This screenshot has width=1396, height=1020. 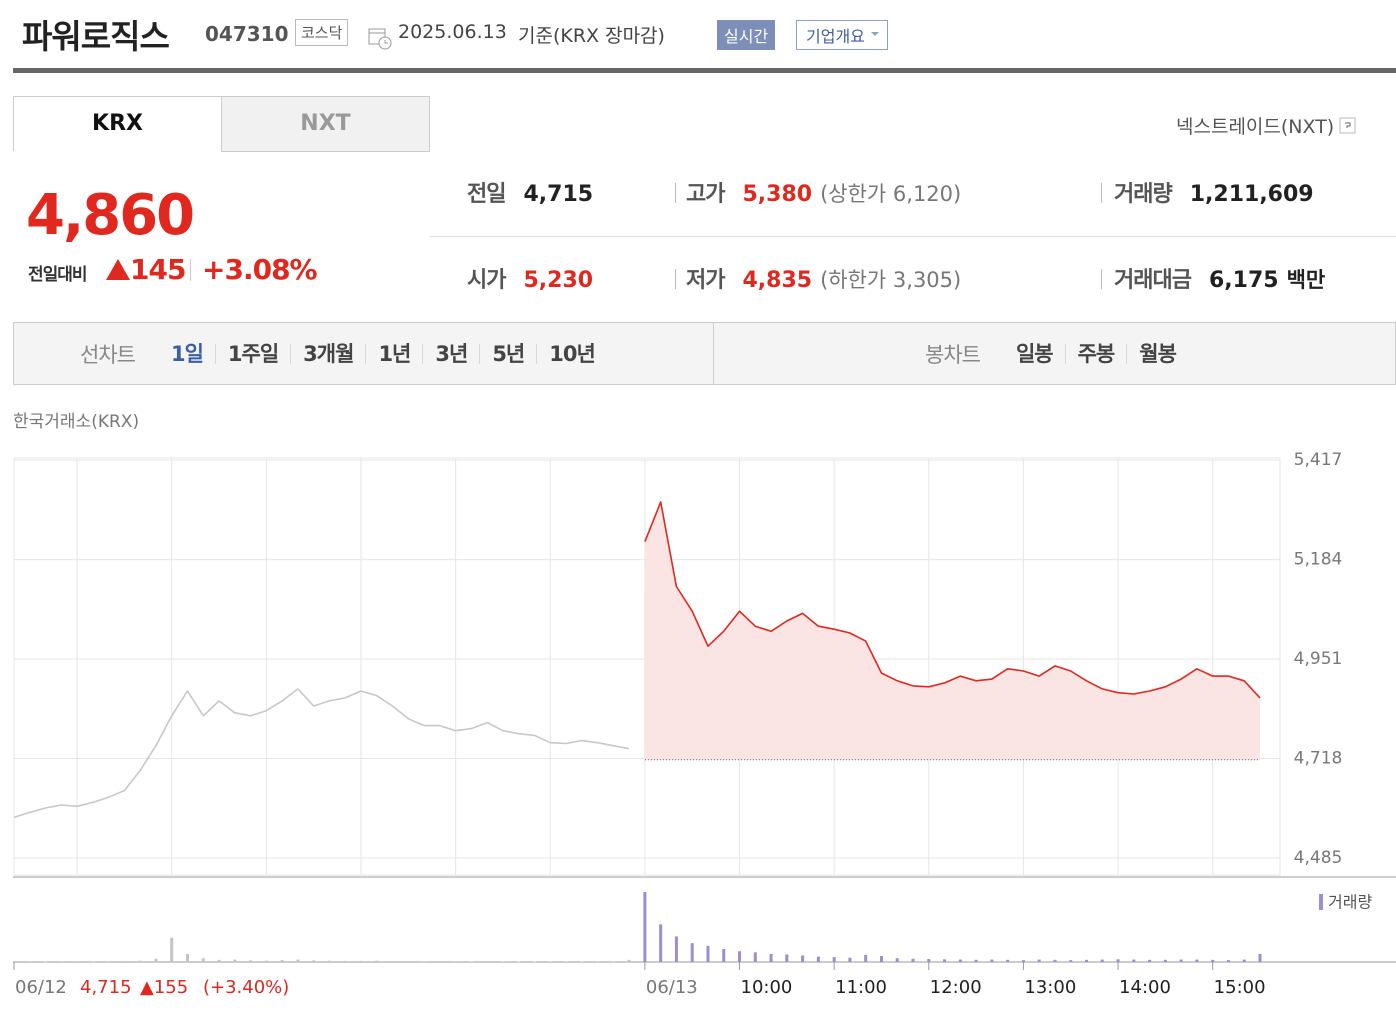 I want to click on stat-value: 6,175, so click(x=1243, y=280).